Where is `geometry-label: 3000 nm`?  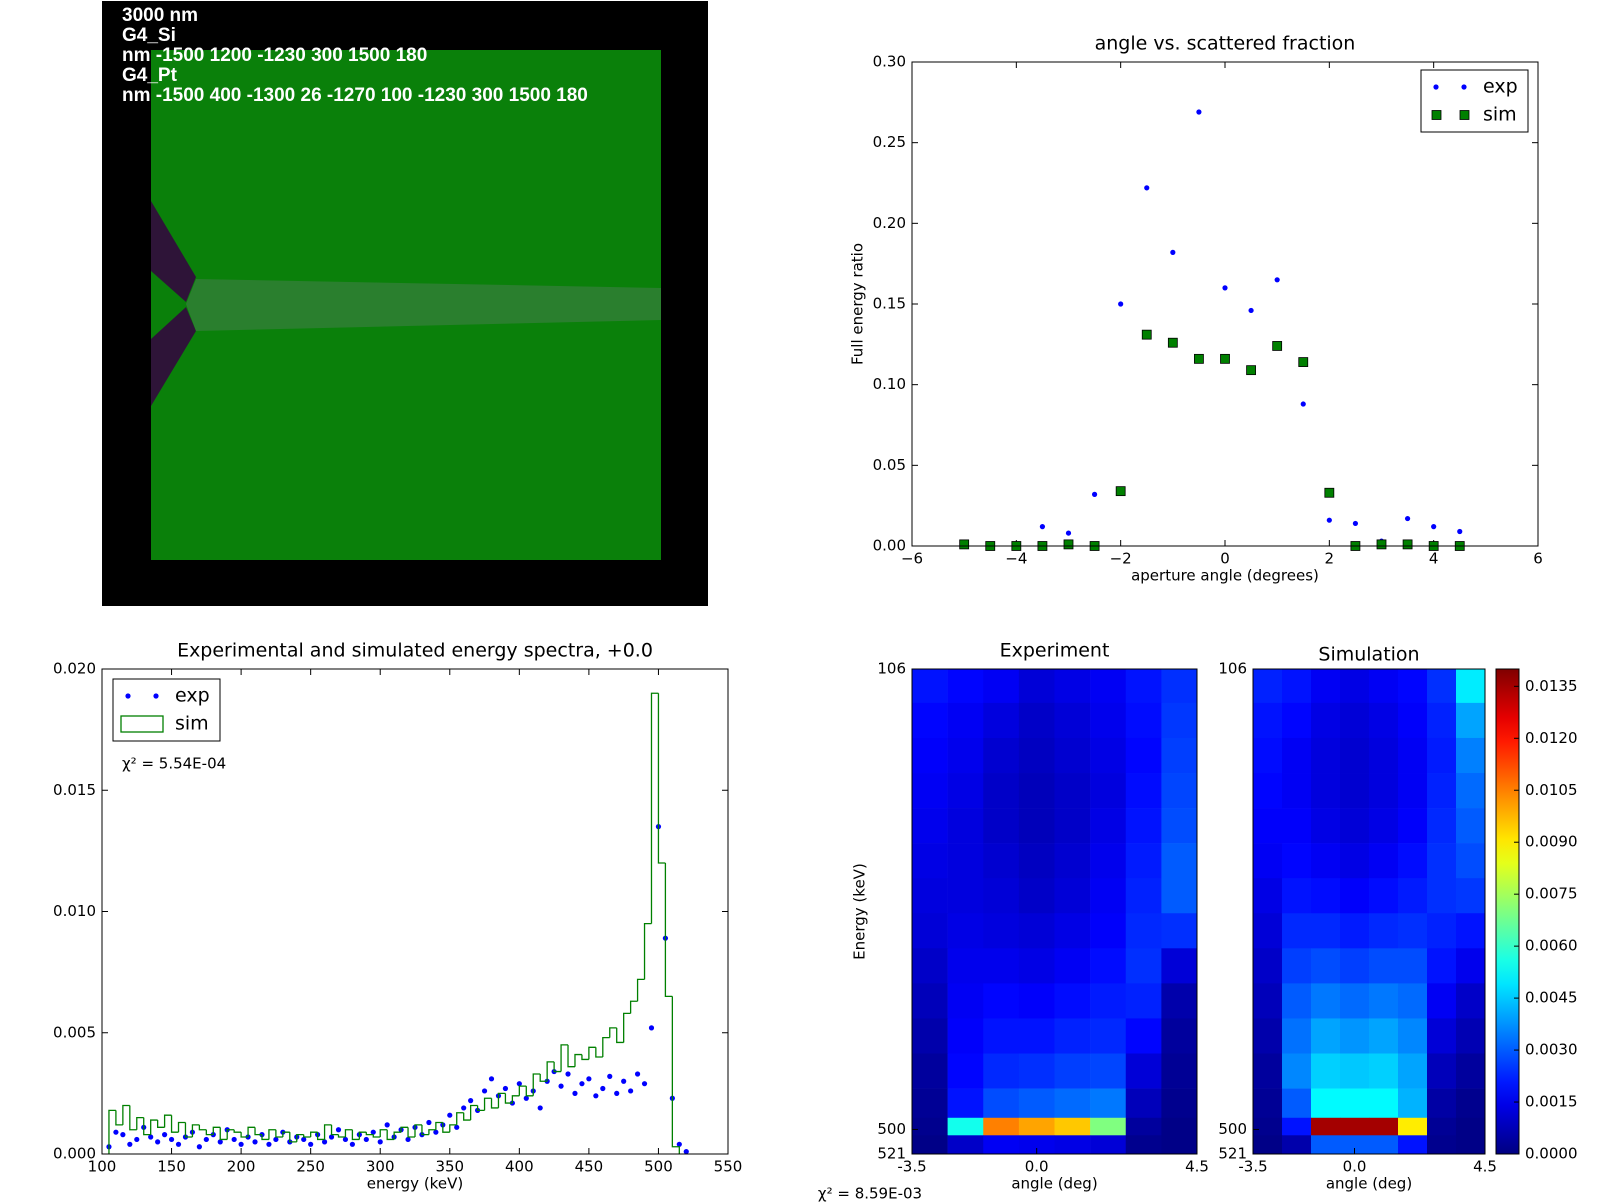
geometry-label: 3000 nm is located at coordinates (160, 15).